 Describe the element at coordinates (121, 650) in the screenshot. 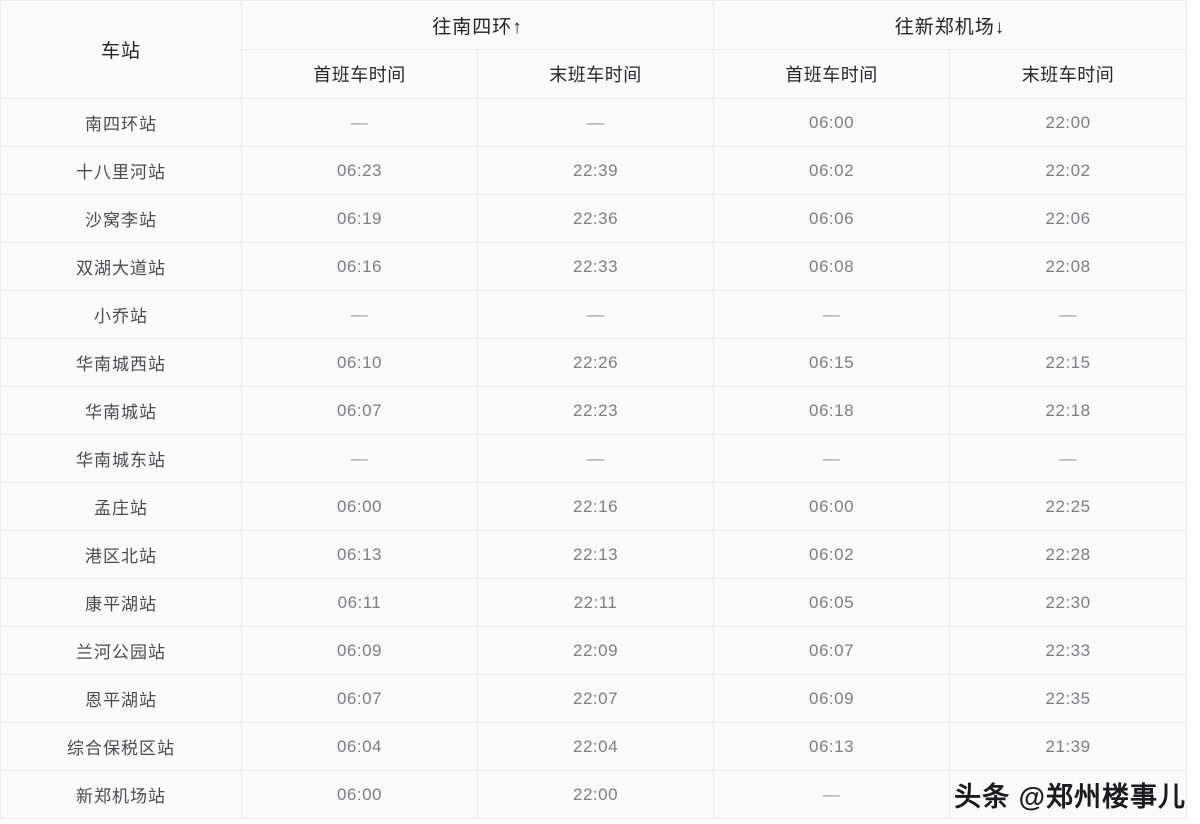

I see `cell-station-name: 兰河公园站` at that location.